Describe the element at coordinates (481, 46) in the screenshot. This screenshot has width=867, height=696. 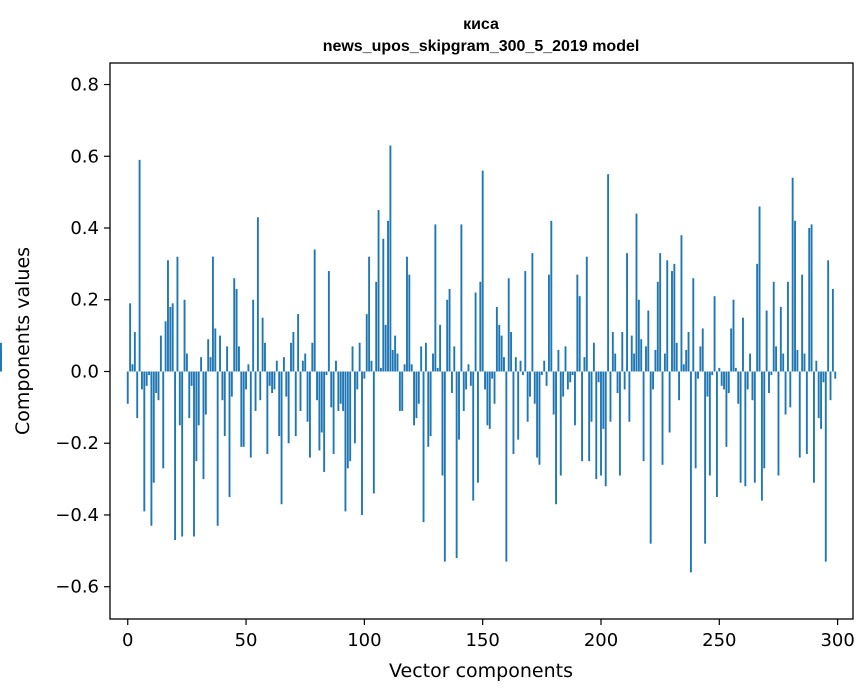
I see `chart-subtitle: news_upos_skipgram_300_5_2019 model` at that location.